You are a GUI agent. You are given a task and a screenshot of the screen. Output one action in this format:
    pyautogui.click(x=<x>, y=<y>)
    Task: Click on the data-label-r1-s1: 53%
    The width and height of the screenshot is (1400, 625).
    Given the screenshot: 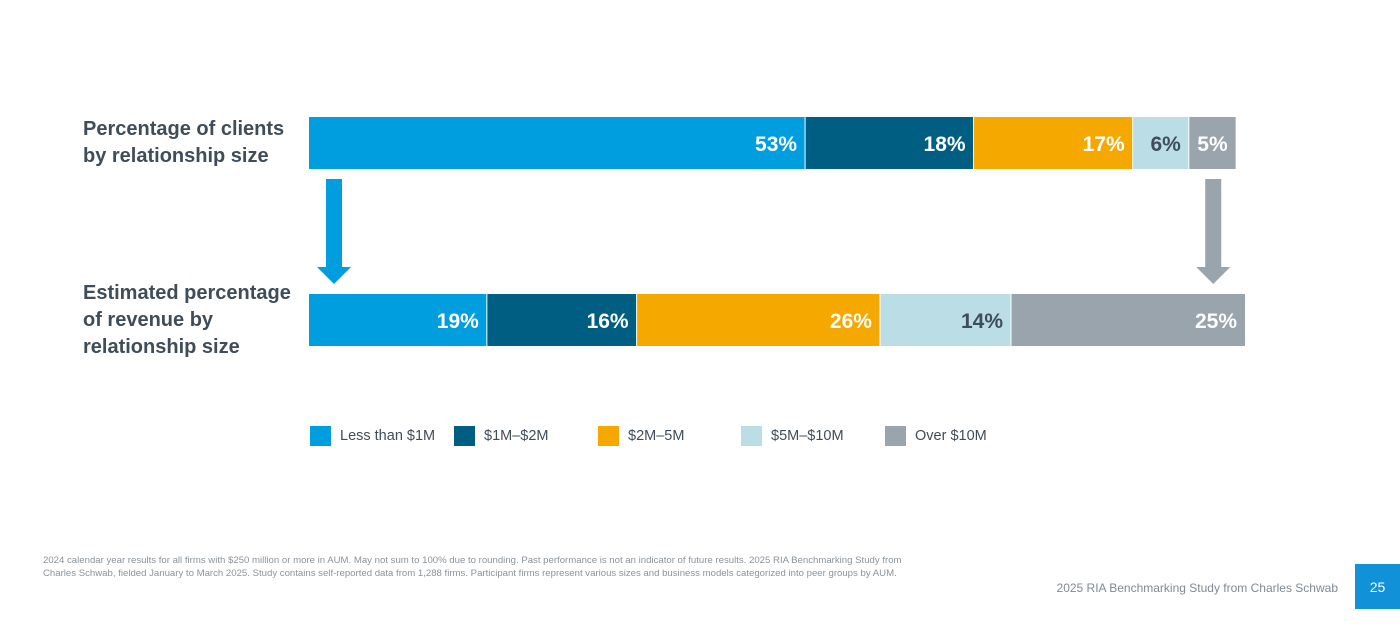 What is the action you would take?
    pyautogui.click(x=776, y=144)
    